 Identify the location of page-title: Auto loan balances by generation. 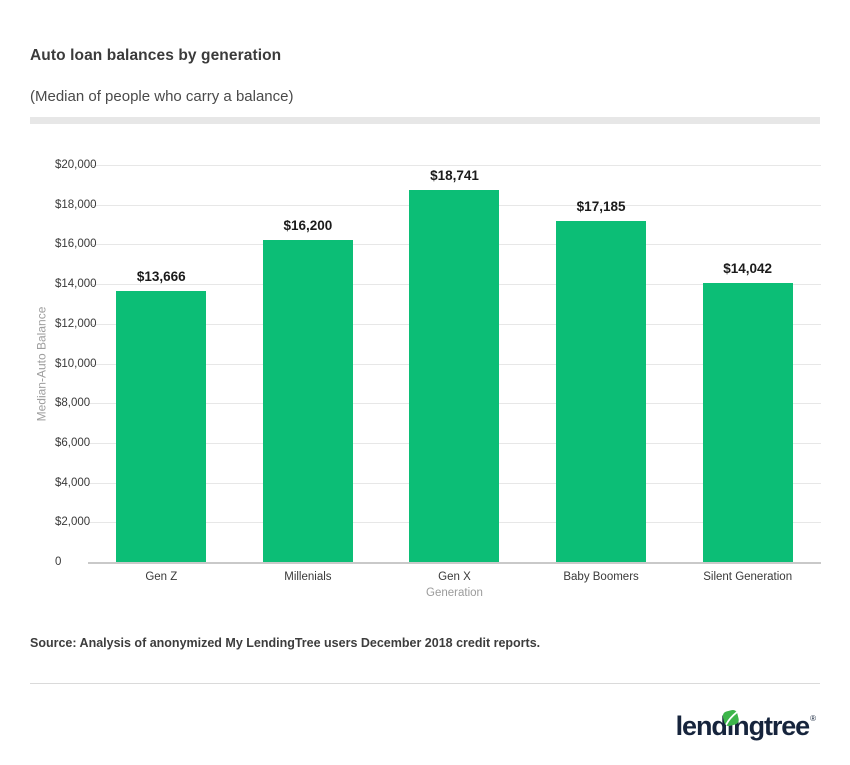
(156, 55).